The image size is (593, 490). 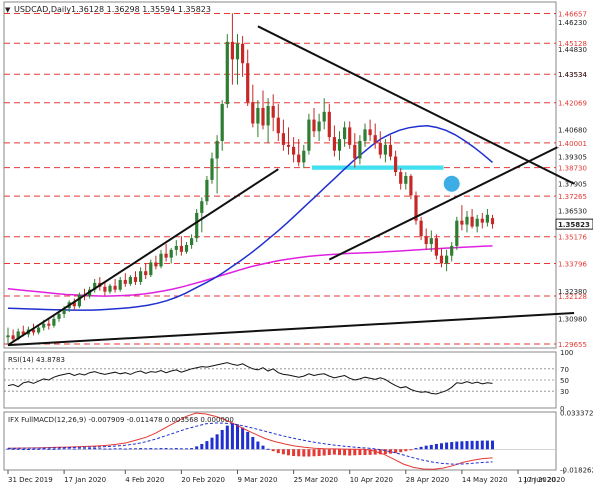 What do you see at coordinates (572, 197) in the screenshot?
I see `level-label: 1.37265` at bounding box center [572, 197].